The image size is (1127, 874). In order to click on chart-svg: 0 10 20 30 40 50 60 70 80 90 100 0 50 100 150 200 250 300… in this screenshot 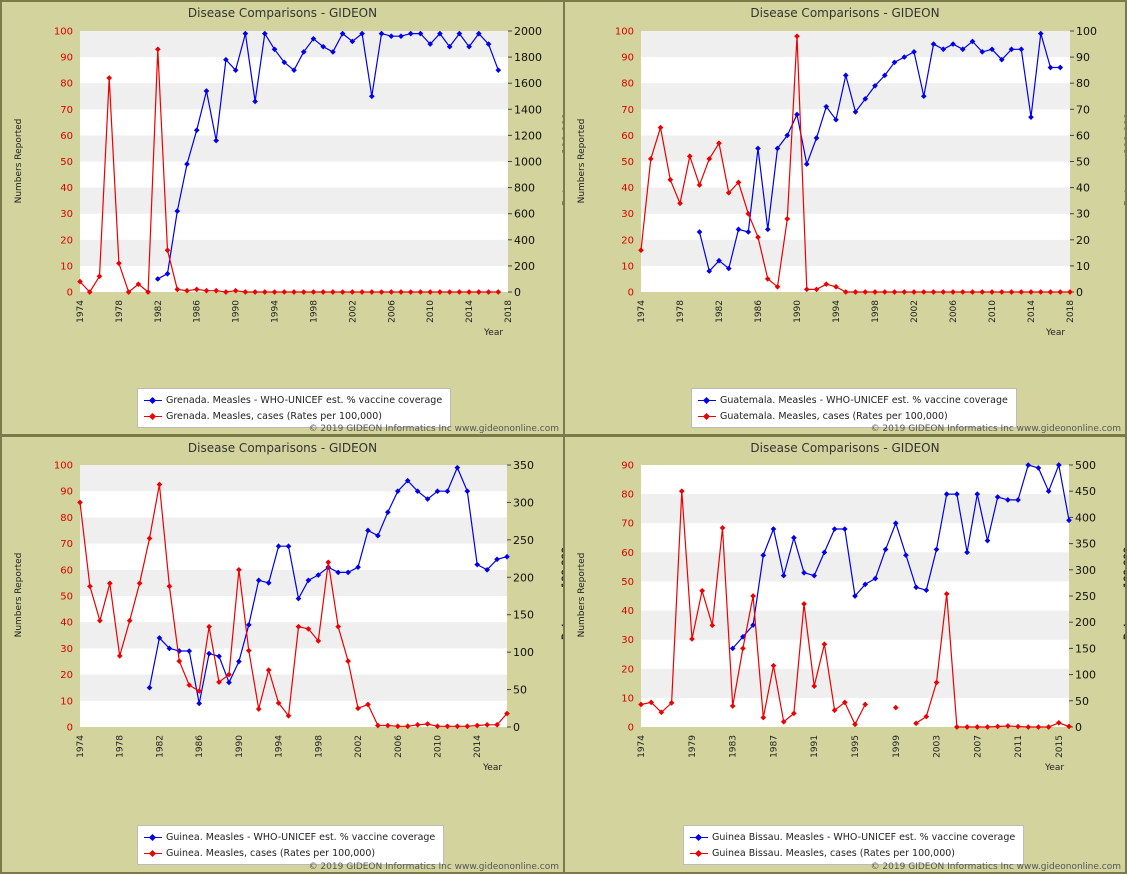, I will do `click(294, 608)`.